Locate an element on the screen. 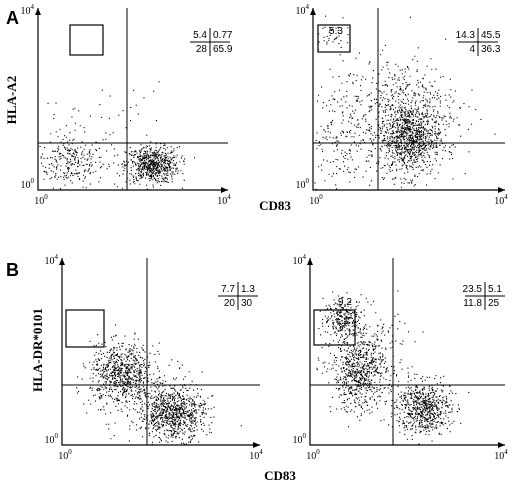 Image resolution: width=520 pixels, height=495 pixels. y-axis-label: HLA-DR*0101 is located at coordinates (37, 350).